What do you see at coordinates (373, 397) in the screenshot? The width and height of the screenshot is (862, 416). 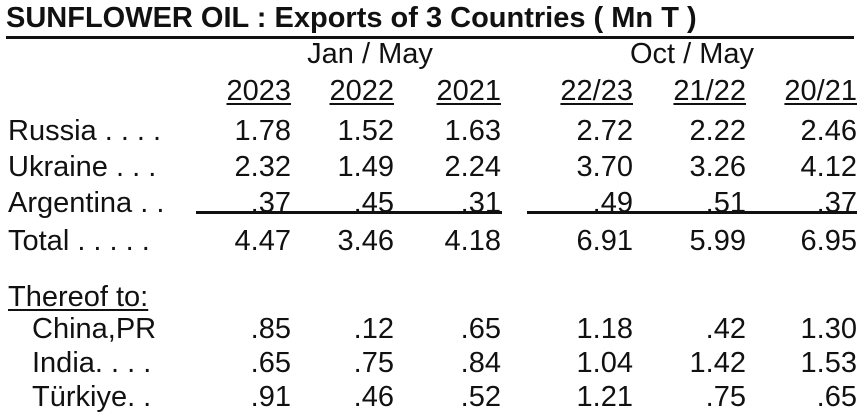 I see `table-cell: .46` at bounding box center [373, 397].